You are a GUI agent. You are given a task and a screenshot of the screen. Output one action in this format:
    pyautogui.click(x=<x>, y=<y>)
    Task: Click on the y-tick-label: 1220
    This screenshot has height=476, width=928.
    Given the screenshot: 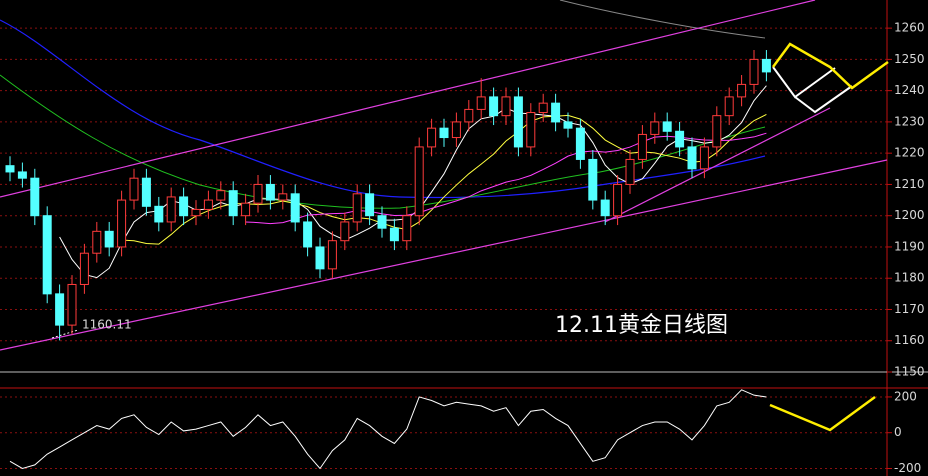 What is the action you would take?
    pyautogui.click(x=909, y=153)
    